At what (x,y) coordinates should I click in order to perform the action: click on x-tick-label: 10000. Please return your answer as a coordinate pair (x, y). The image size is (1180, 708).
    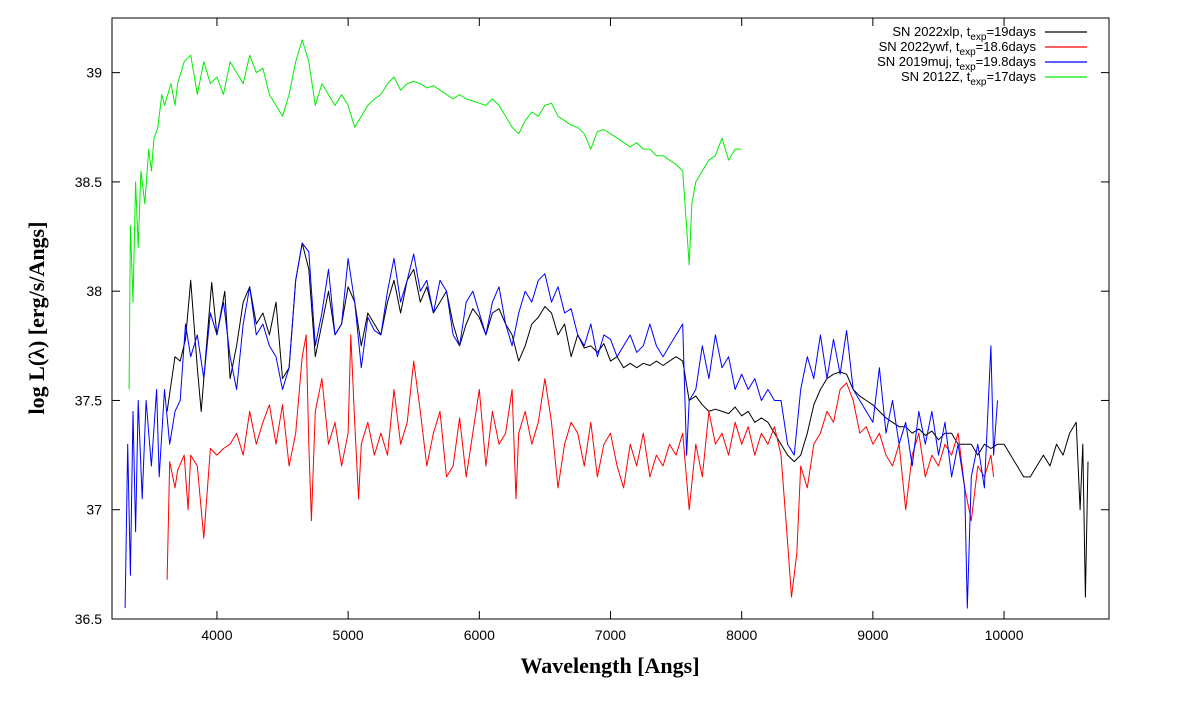
    Looking at the image, I should click on (1004, 635).